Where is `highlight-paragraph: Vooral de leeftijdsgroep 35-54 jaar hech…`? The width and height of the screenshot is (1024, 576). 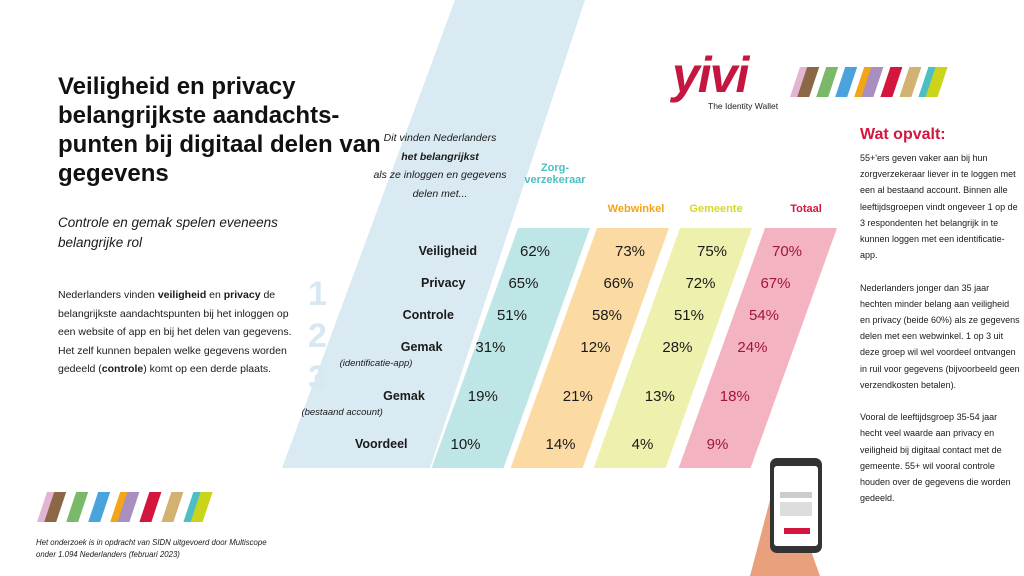
highlight-paragraph: Vooral de leeftijdsgroep 35-54 jaar hech… is located at coordinates (935, 458).